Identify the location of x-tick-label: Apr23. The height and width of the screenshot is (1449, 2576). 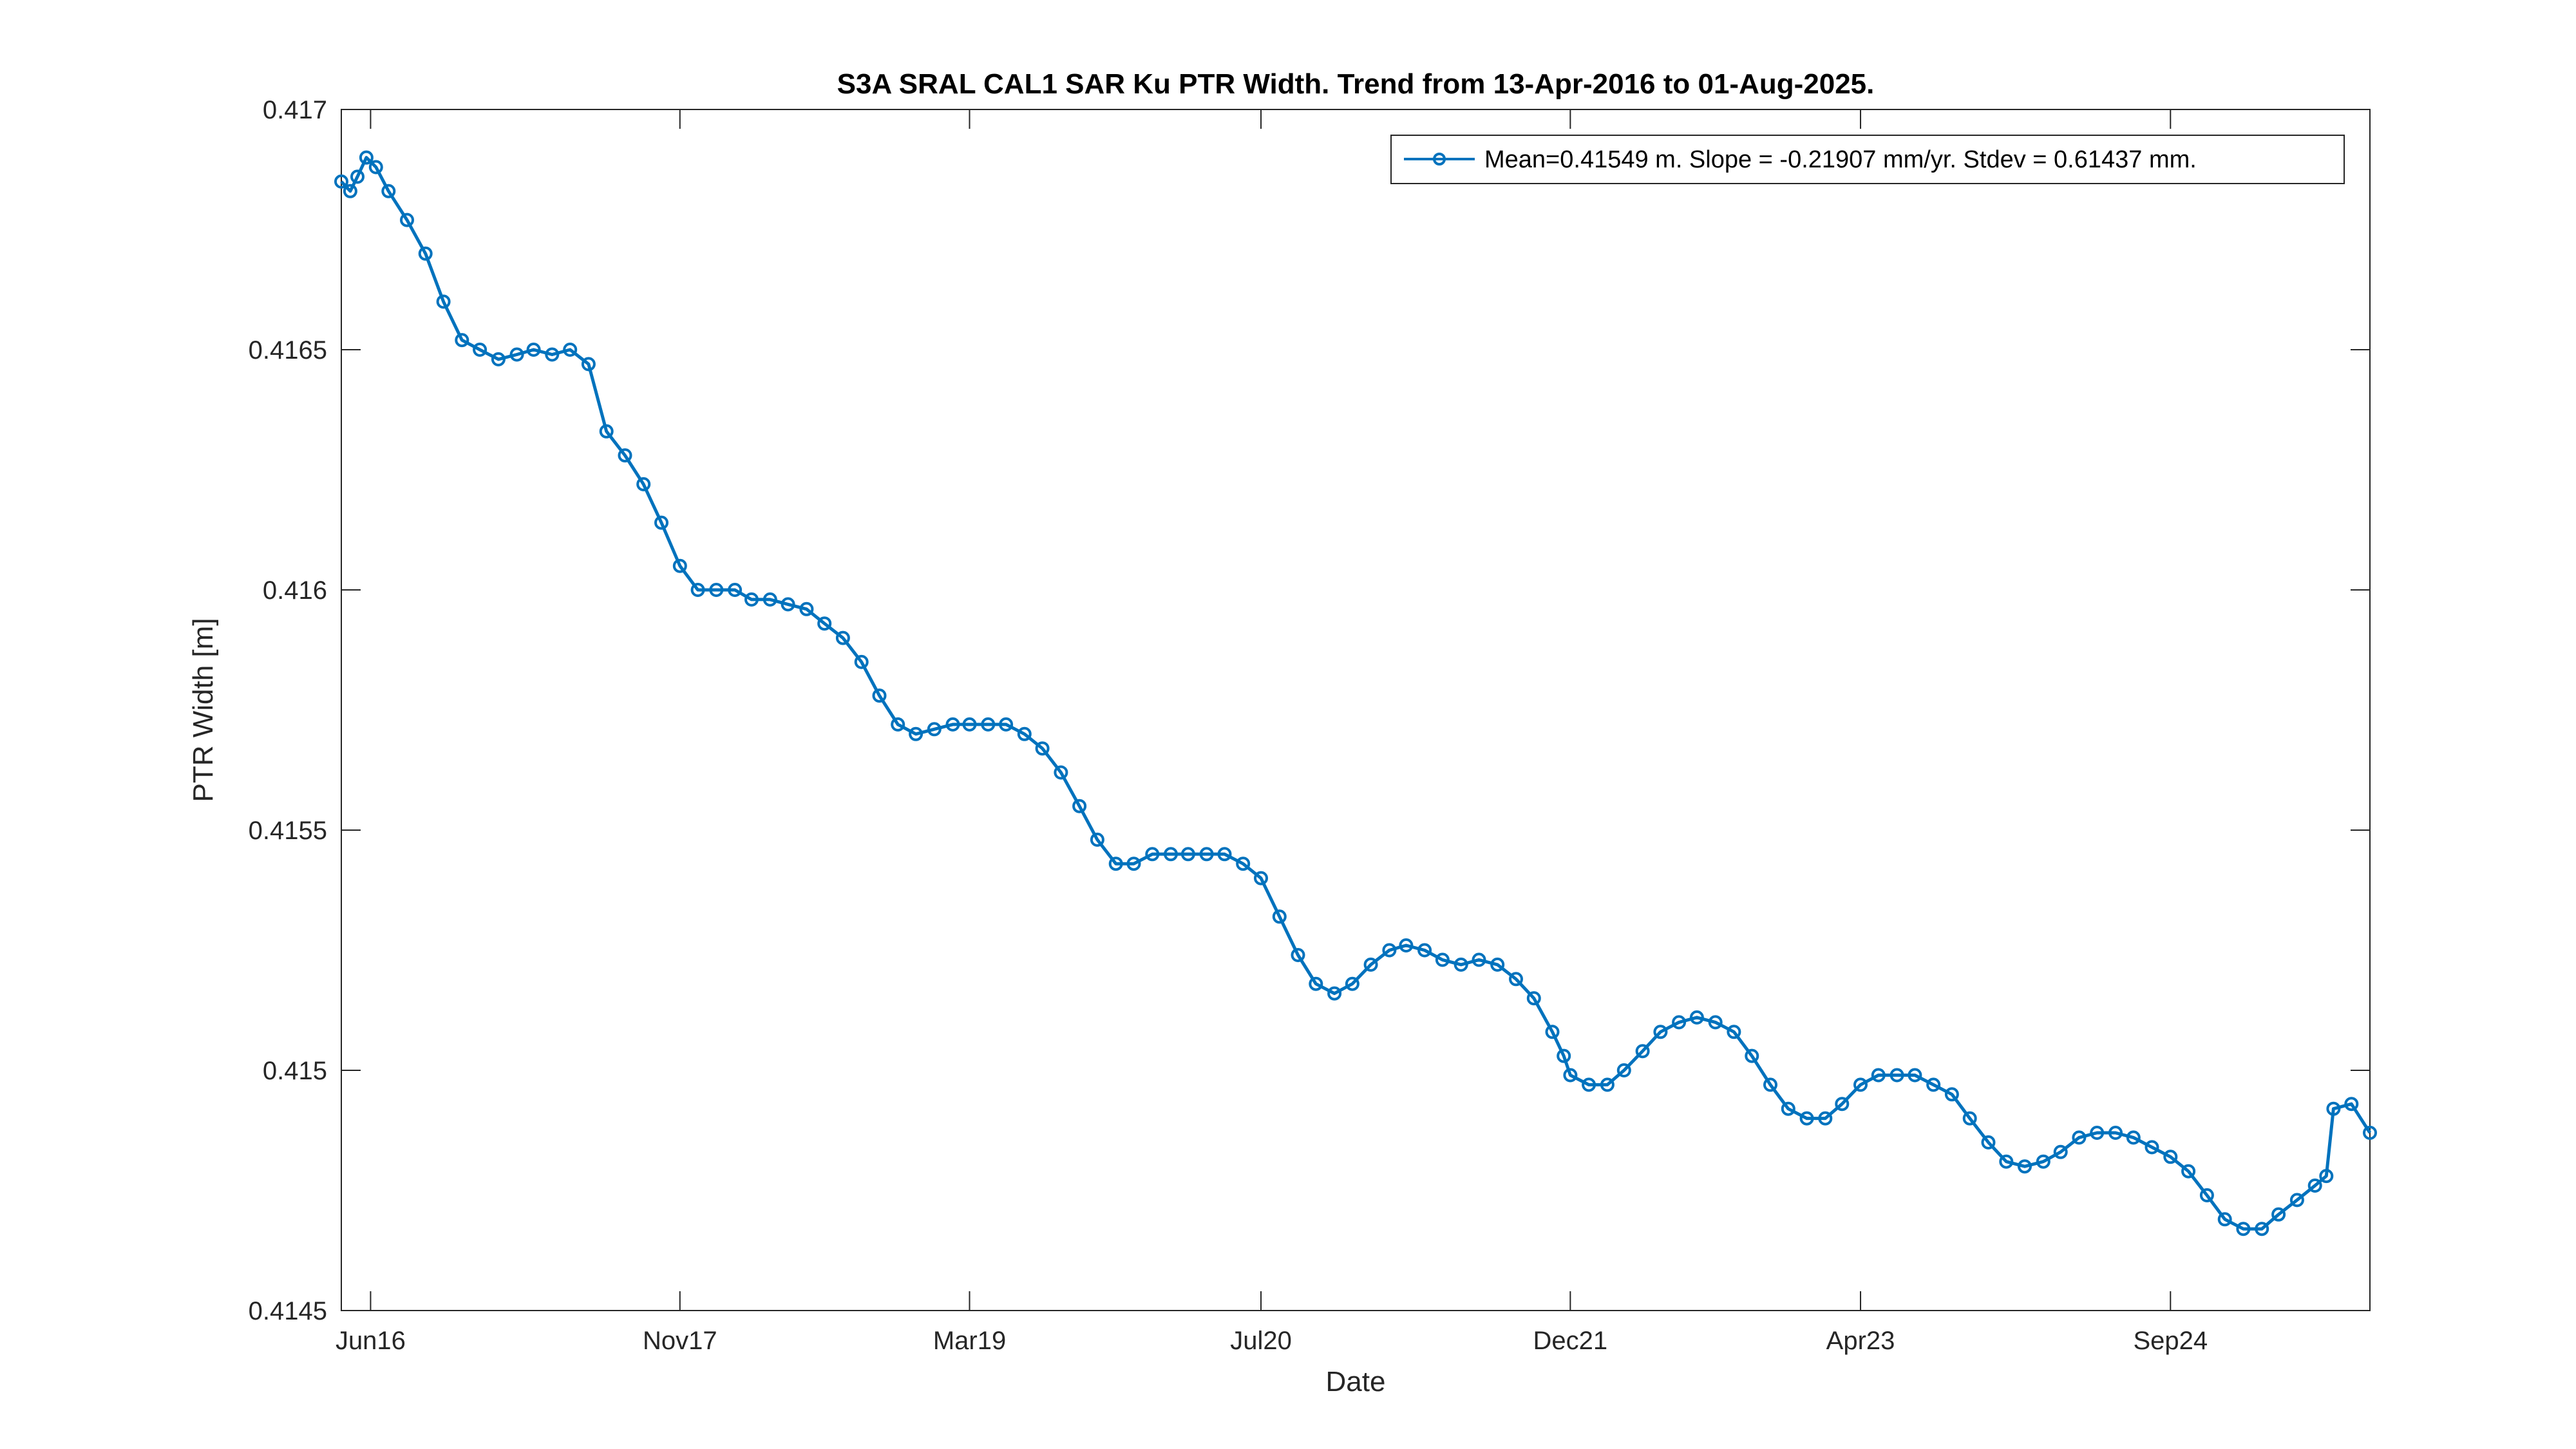
(1861, 1341).